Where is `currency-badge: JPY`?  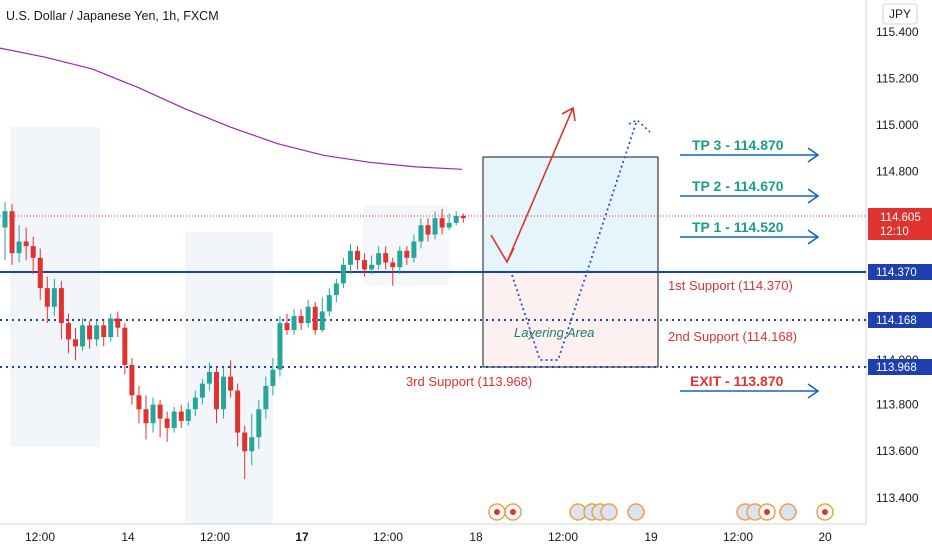
currency-badge: JPY is located at coordinates (900, 14).